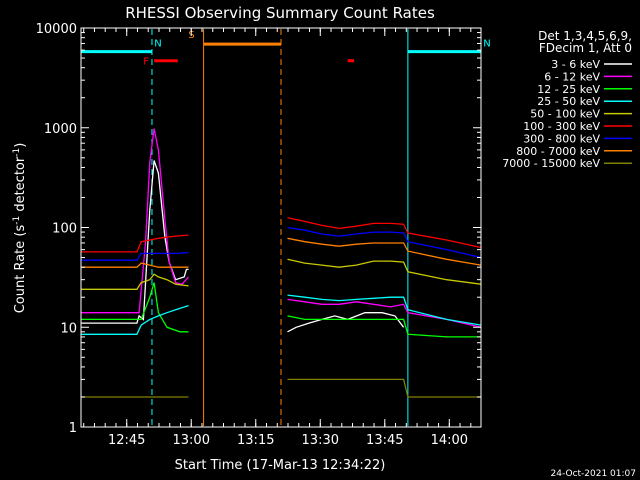  What do you see at coordinates (64, 229) in the screenshot?
I see `y-tick-label: 100` at bounding box center [64, 229].